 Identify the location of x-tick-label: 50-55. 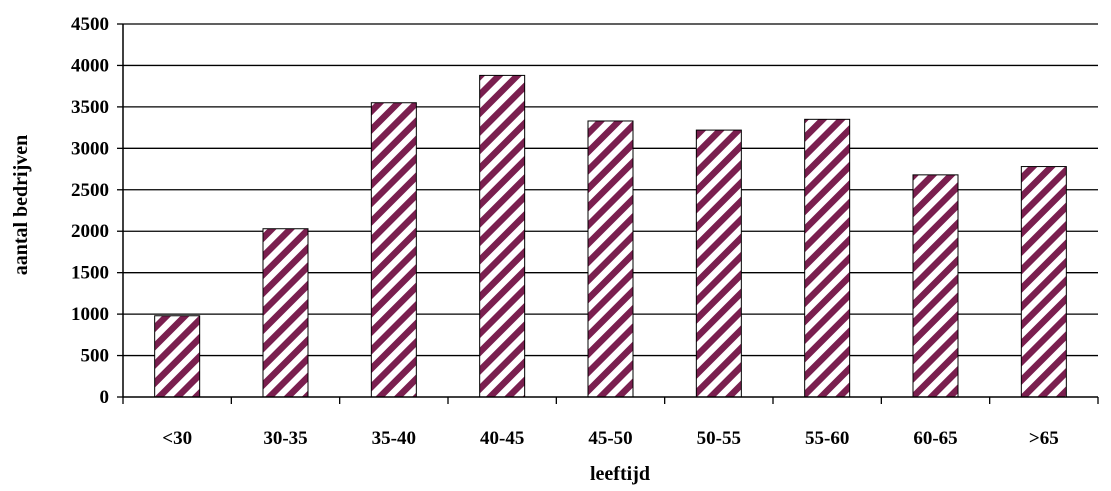
(719, 438).